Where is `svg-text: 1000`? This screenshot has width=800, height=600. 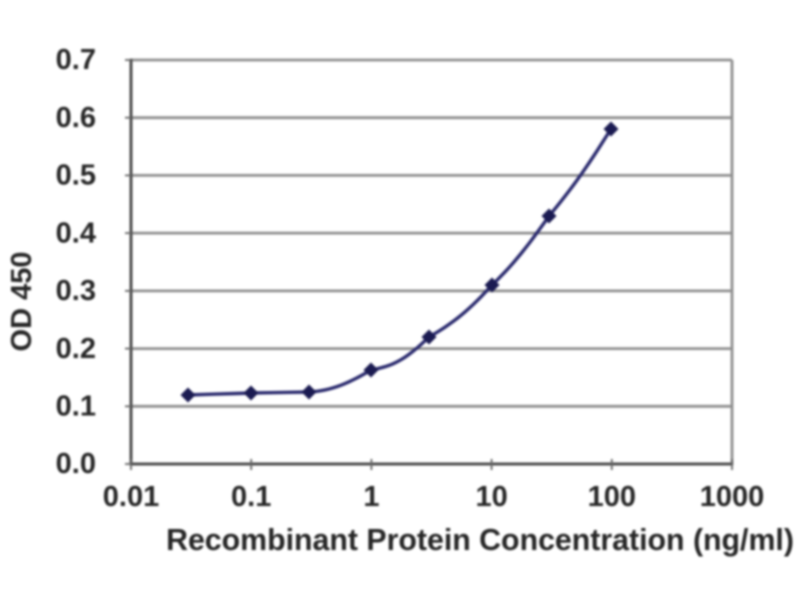 svg-text: 1000 is located at coordinates (732, 497).